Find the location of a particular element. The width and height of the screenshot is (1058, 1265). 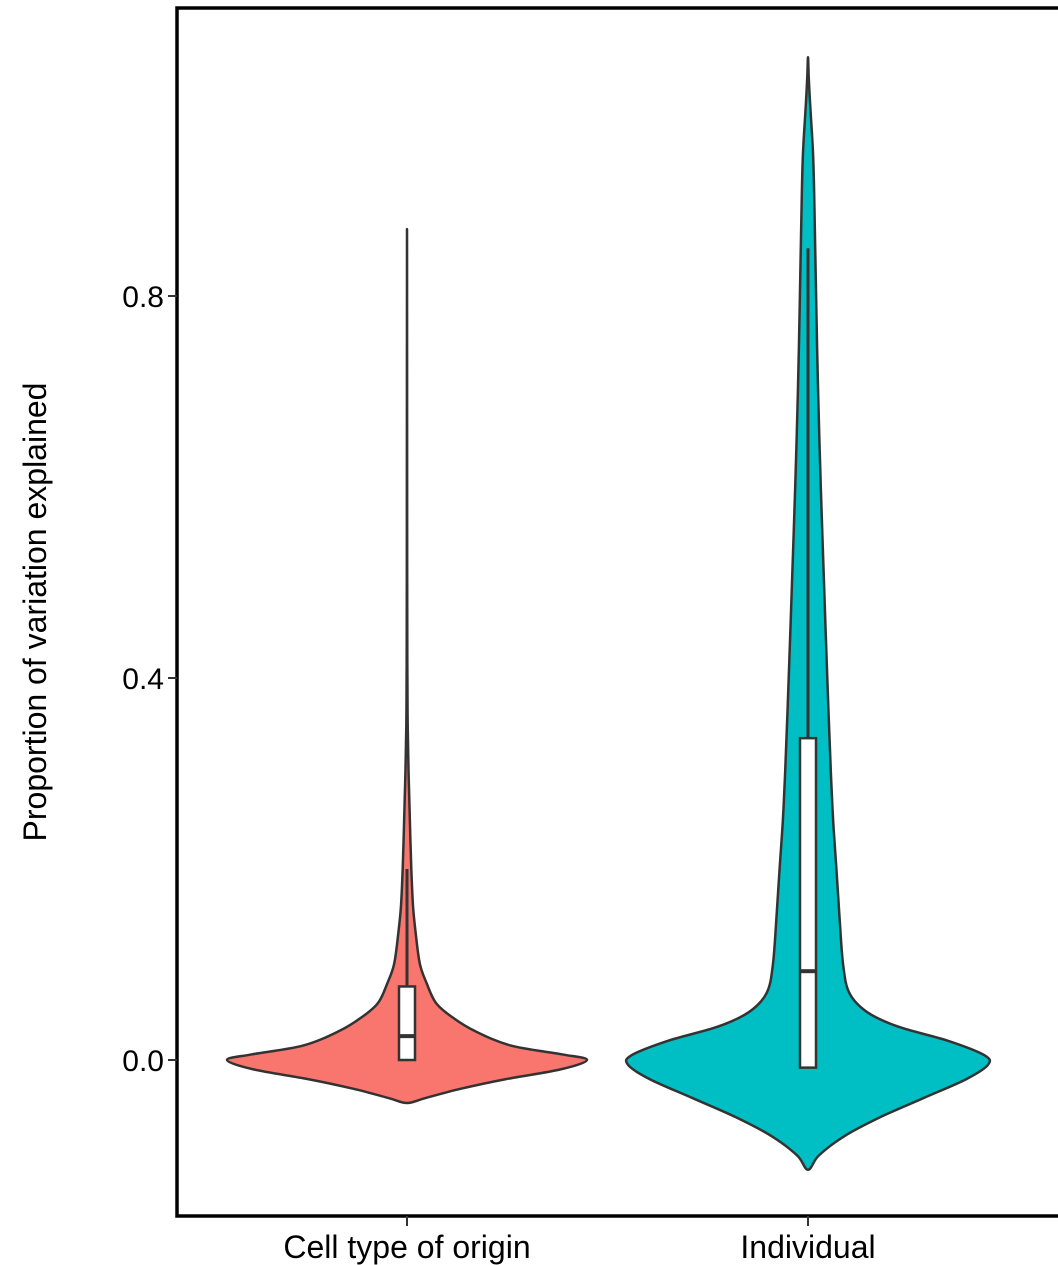

x-category-label: Individual is located at coordinates (807, 1247).